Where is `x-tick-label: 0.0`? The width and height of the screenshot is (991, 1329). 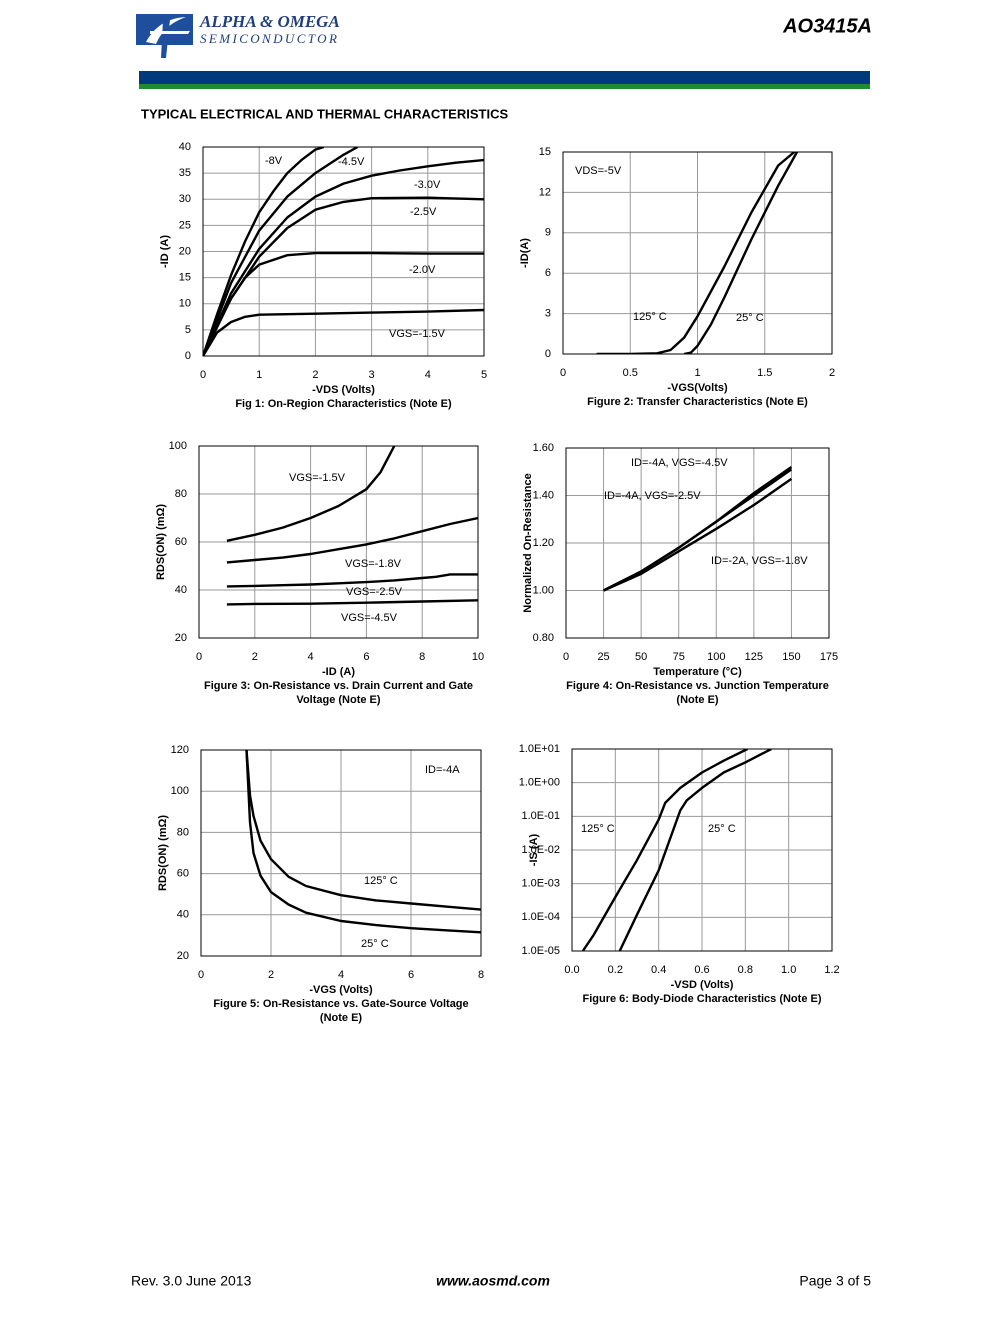
x-tick-label: 0.0 is located at coordinates (571, 970).